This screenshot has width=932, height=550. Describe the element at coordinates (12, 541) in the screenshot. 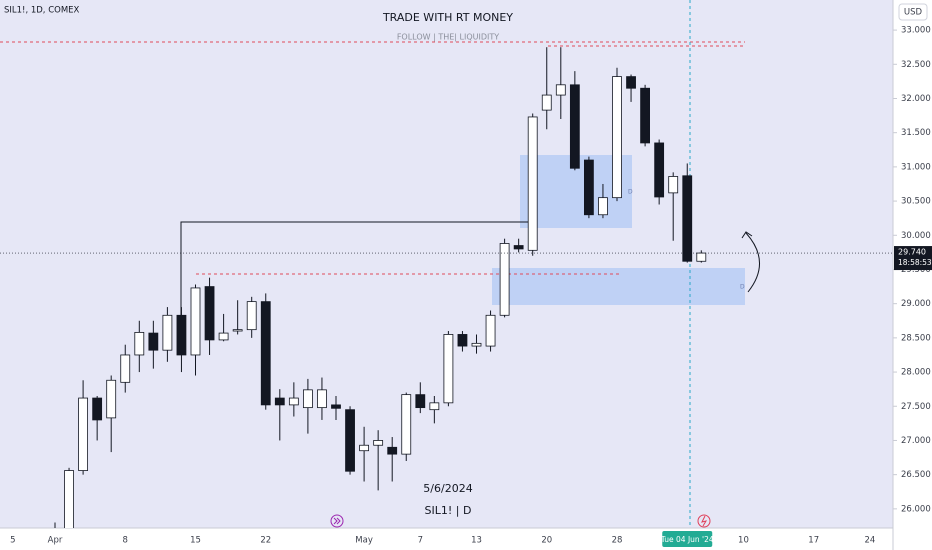

I see `x-tick-label: 5` at that location.